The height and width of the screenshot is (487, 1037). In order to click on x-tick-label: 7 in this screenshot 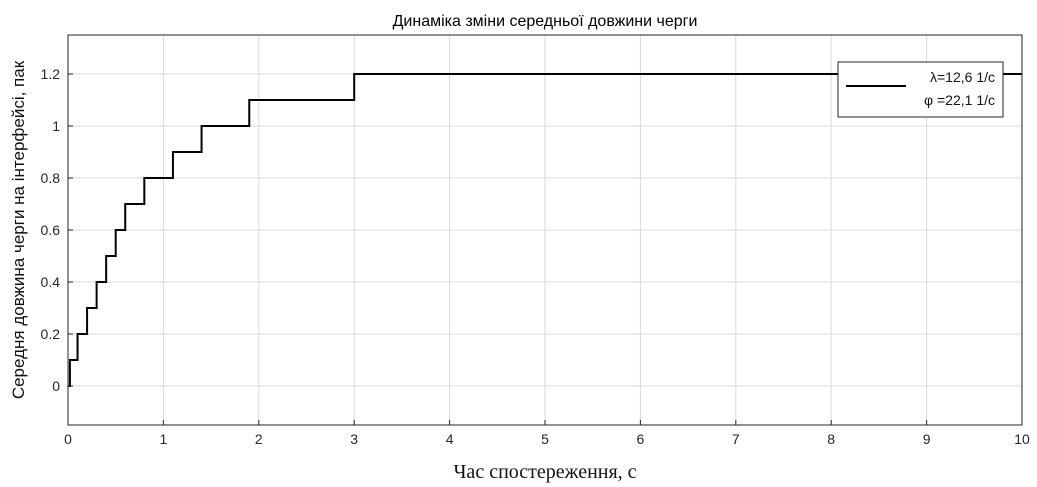, I will do `click(736, 439)`.